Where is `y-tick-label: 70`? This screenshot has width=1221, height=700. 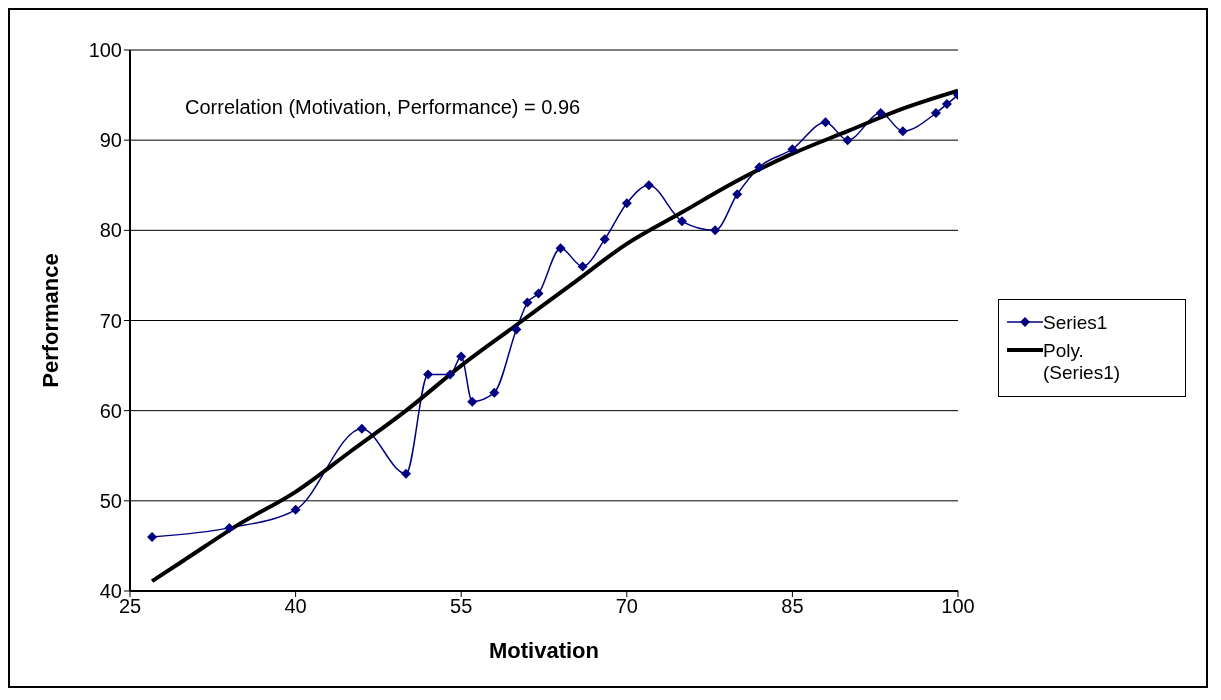
y-tick-label: 70 is located at coordinates (110, 320).